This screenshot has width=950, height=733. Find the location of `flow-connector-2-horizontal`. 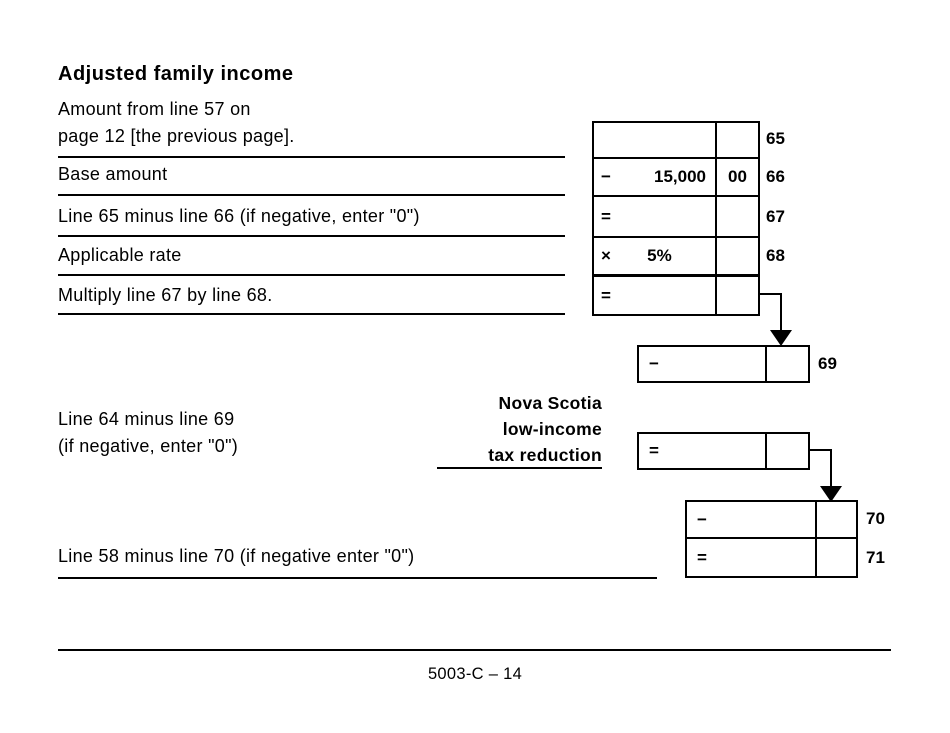

flow-connector-2-horizontal is located at coordinates (820, 450).